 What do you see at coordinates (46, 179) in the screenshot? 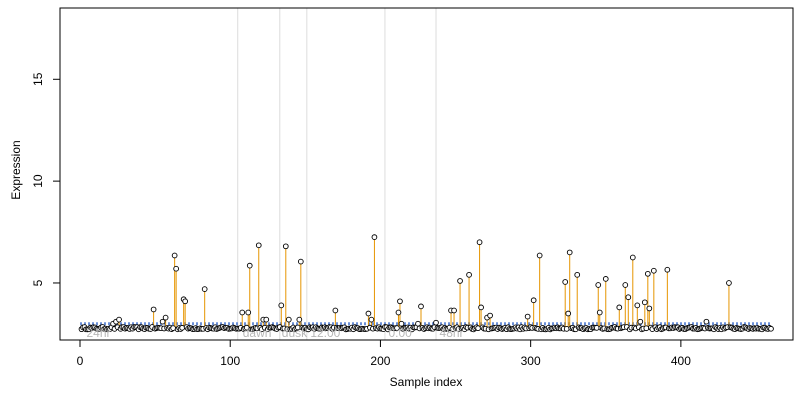
I see `y-axis: 5 10 15` at bounding box center [46, 179].